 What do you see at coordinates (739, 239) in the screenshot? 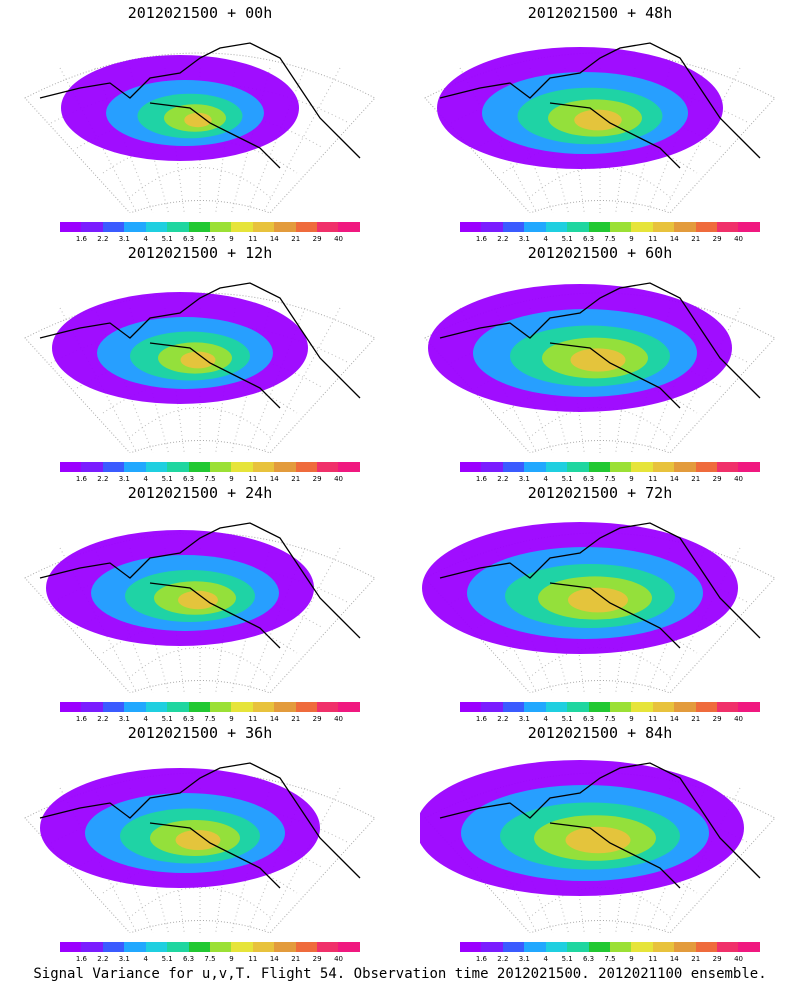
I see `colorbar-tick-label: 40` at bounding box center [739, 239].